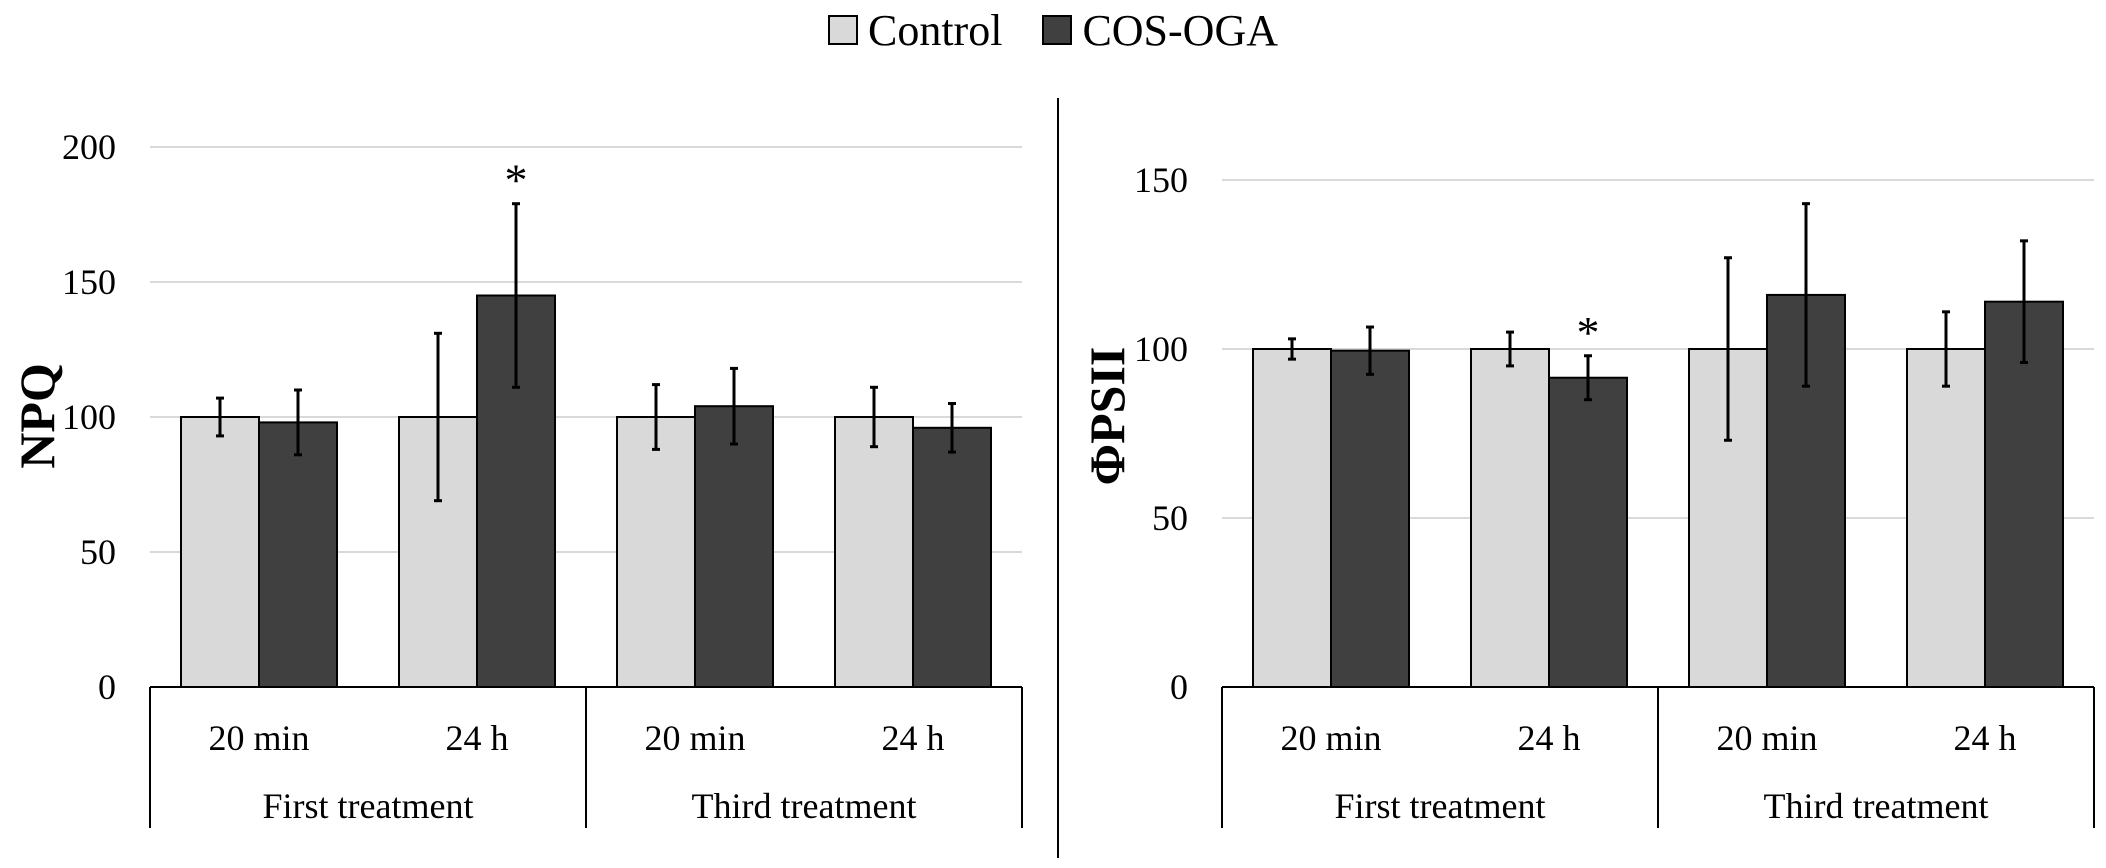 This screenshot has width=2106, height=868. Describe the element at coordinates (1107, 416) in the screenshot. I see `chart2-y-axis-label: ΦPSII` at that location.